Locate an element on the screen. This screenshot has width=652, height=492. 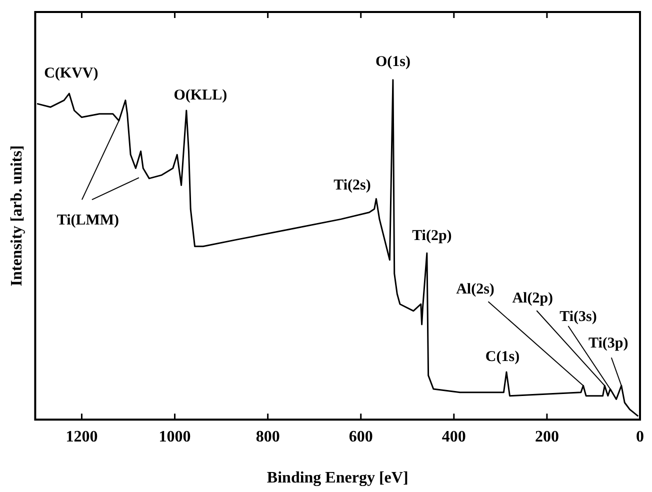
x-tick-label: 0 is located at coordinates (640, 437).